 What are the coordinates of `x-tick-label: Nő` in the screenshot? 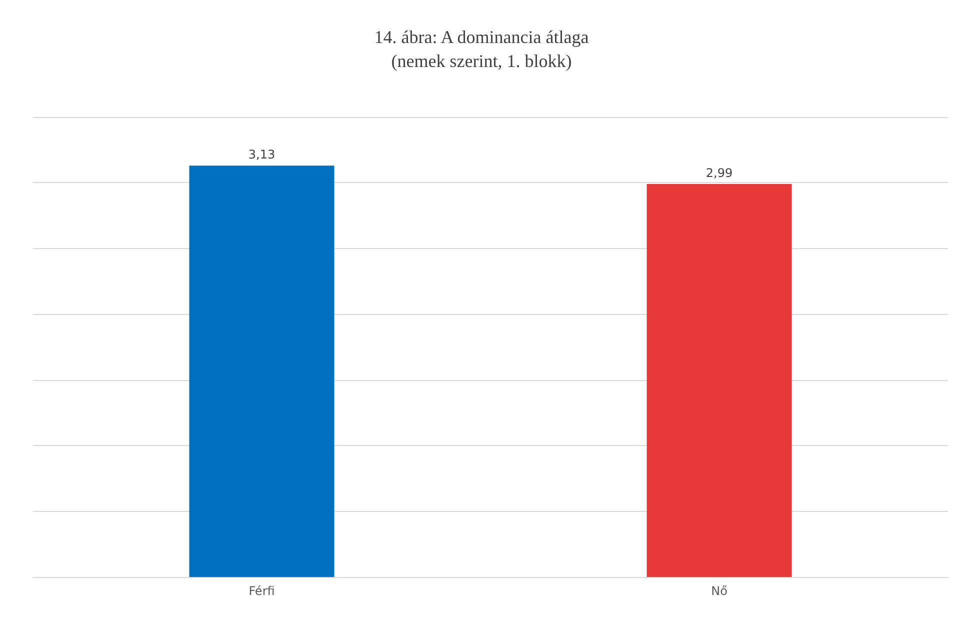 It's located at (719, 591).